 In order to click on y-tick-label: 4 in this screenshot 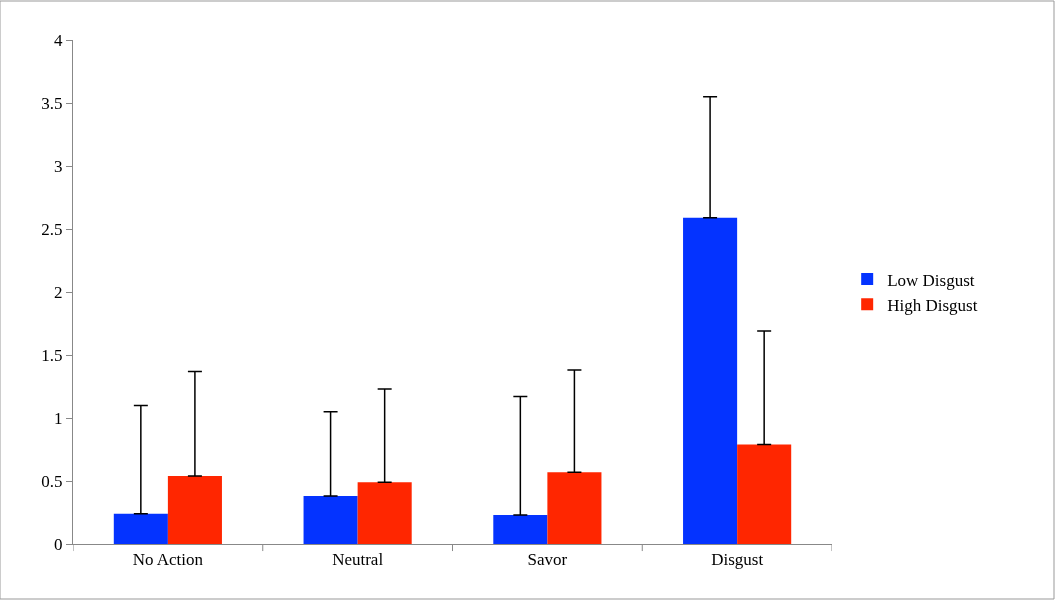, I will do `click(59, 40)`.